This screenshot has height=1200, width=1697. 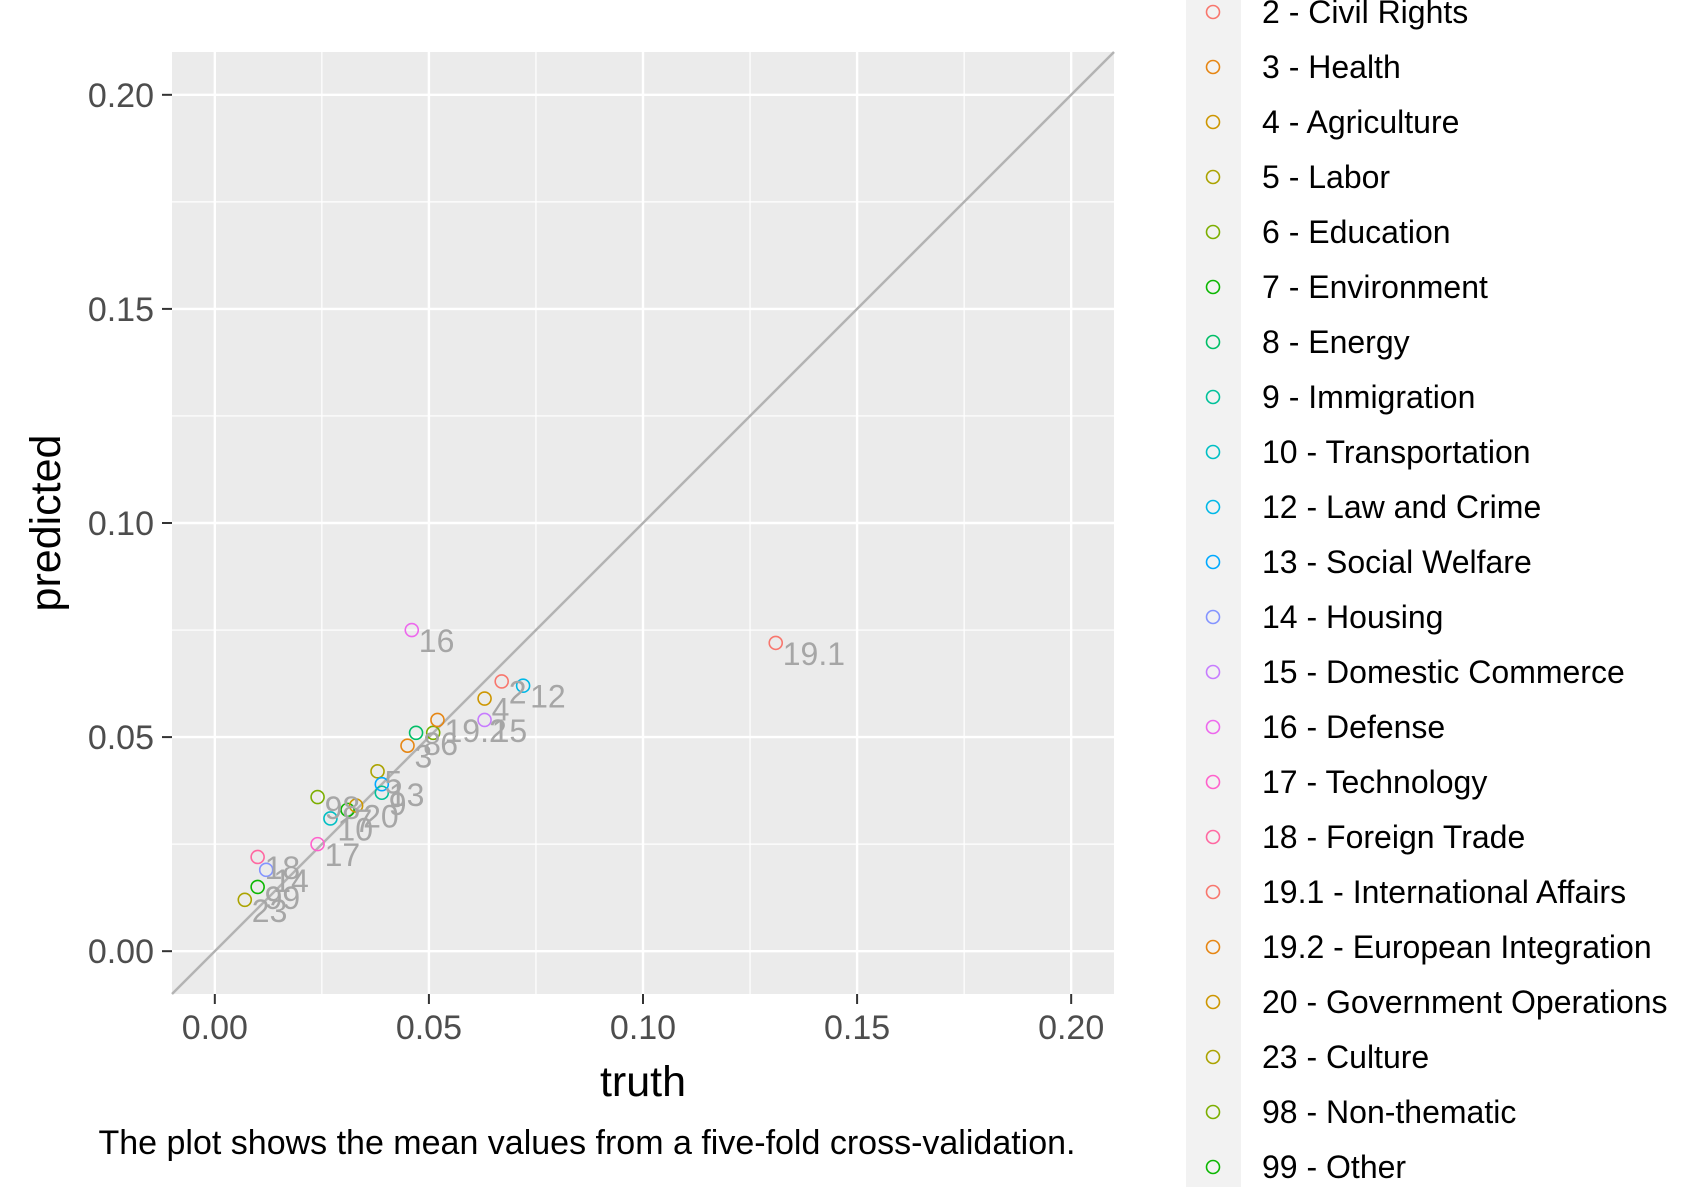 I want to click on legend-label: 19.2 - European Integration, so click(x=1457, y=947).